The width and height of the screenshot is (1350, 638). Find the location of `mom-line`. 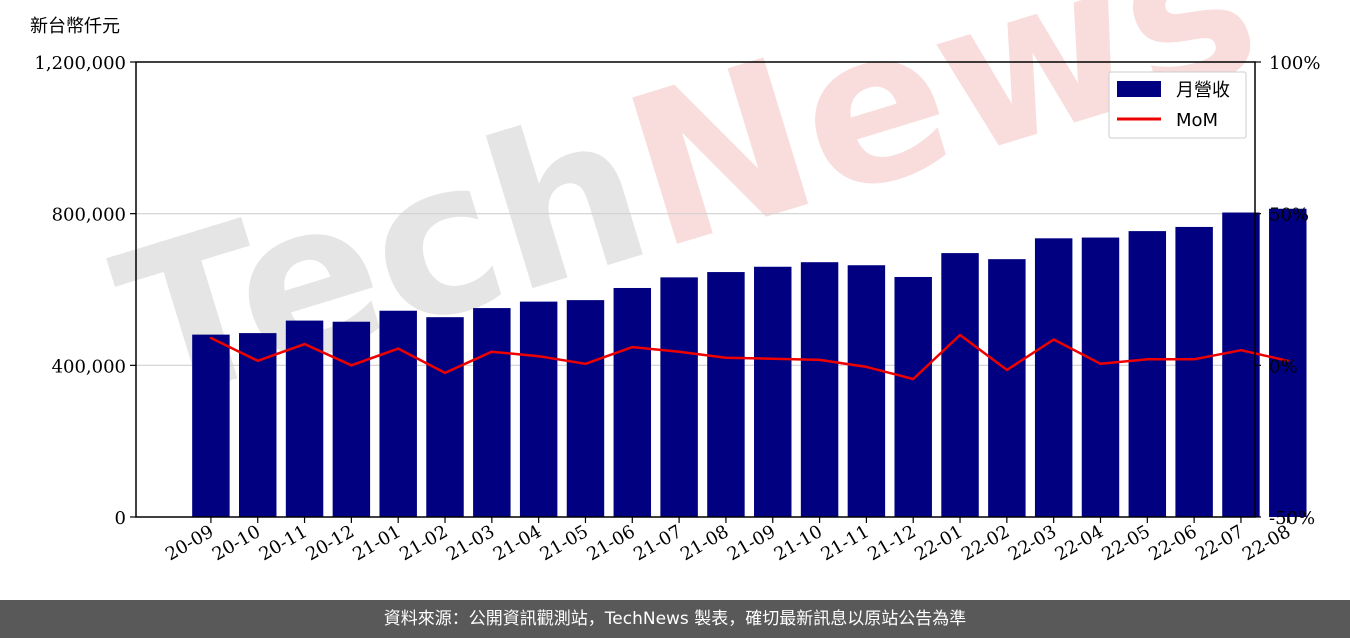

mom-line is located at coordinates (749, 357).